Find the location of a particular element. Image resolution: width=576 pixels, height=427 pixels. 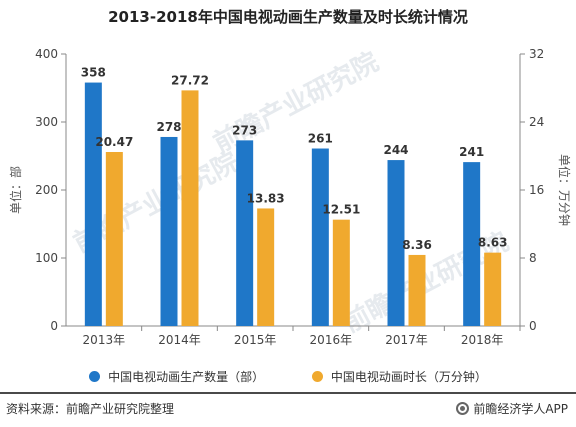

legend-item-count: 中国电视动画生产数量（部） is located at coordinates (176, 376).